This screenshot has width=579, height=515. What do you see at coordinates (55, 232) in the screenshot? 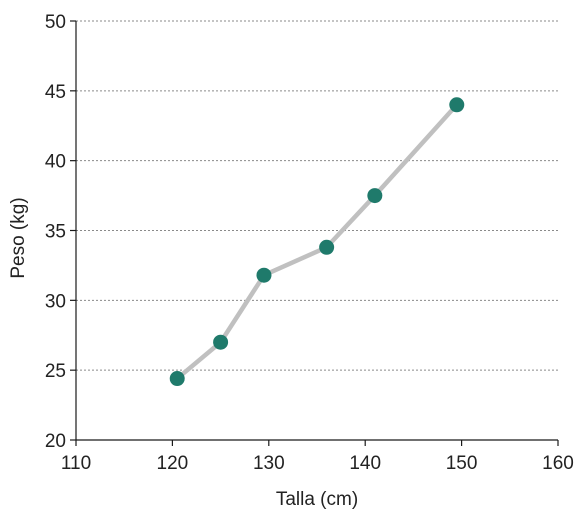
I see `y-tick-label: 35` at bounding box center [55, 232].